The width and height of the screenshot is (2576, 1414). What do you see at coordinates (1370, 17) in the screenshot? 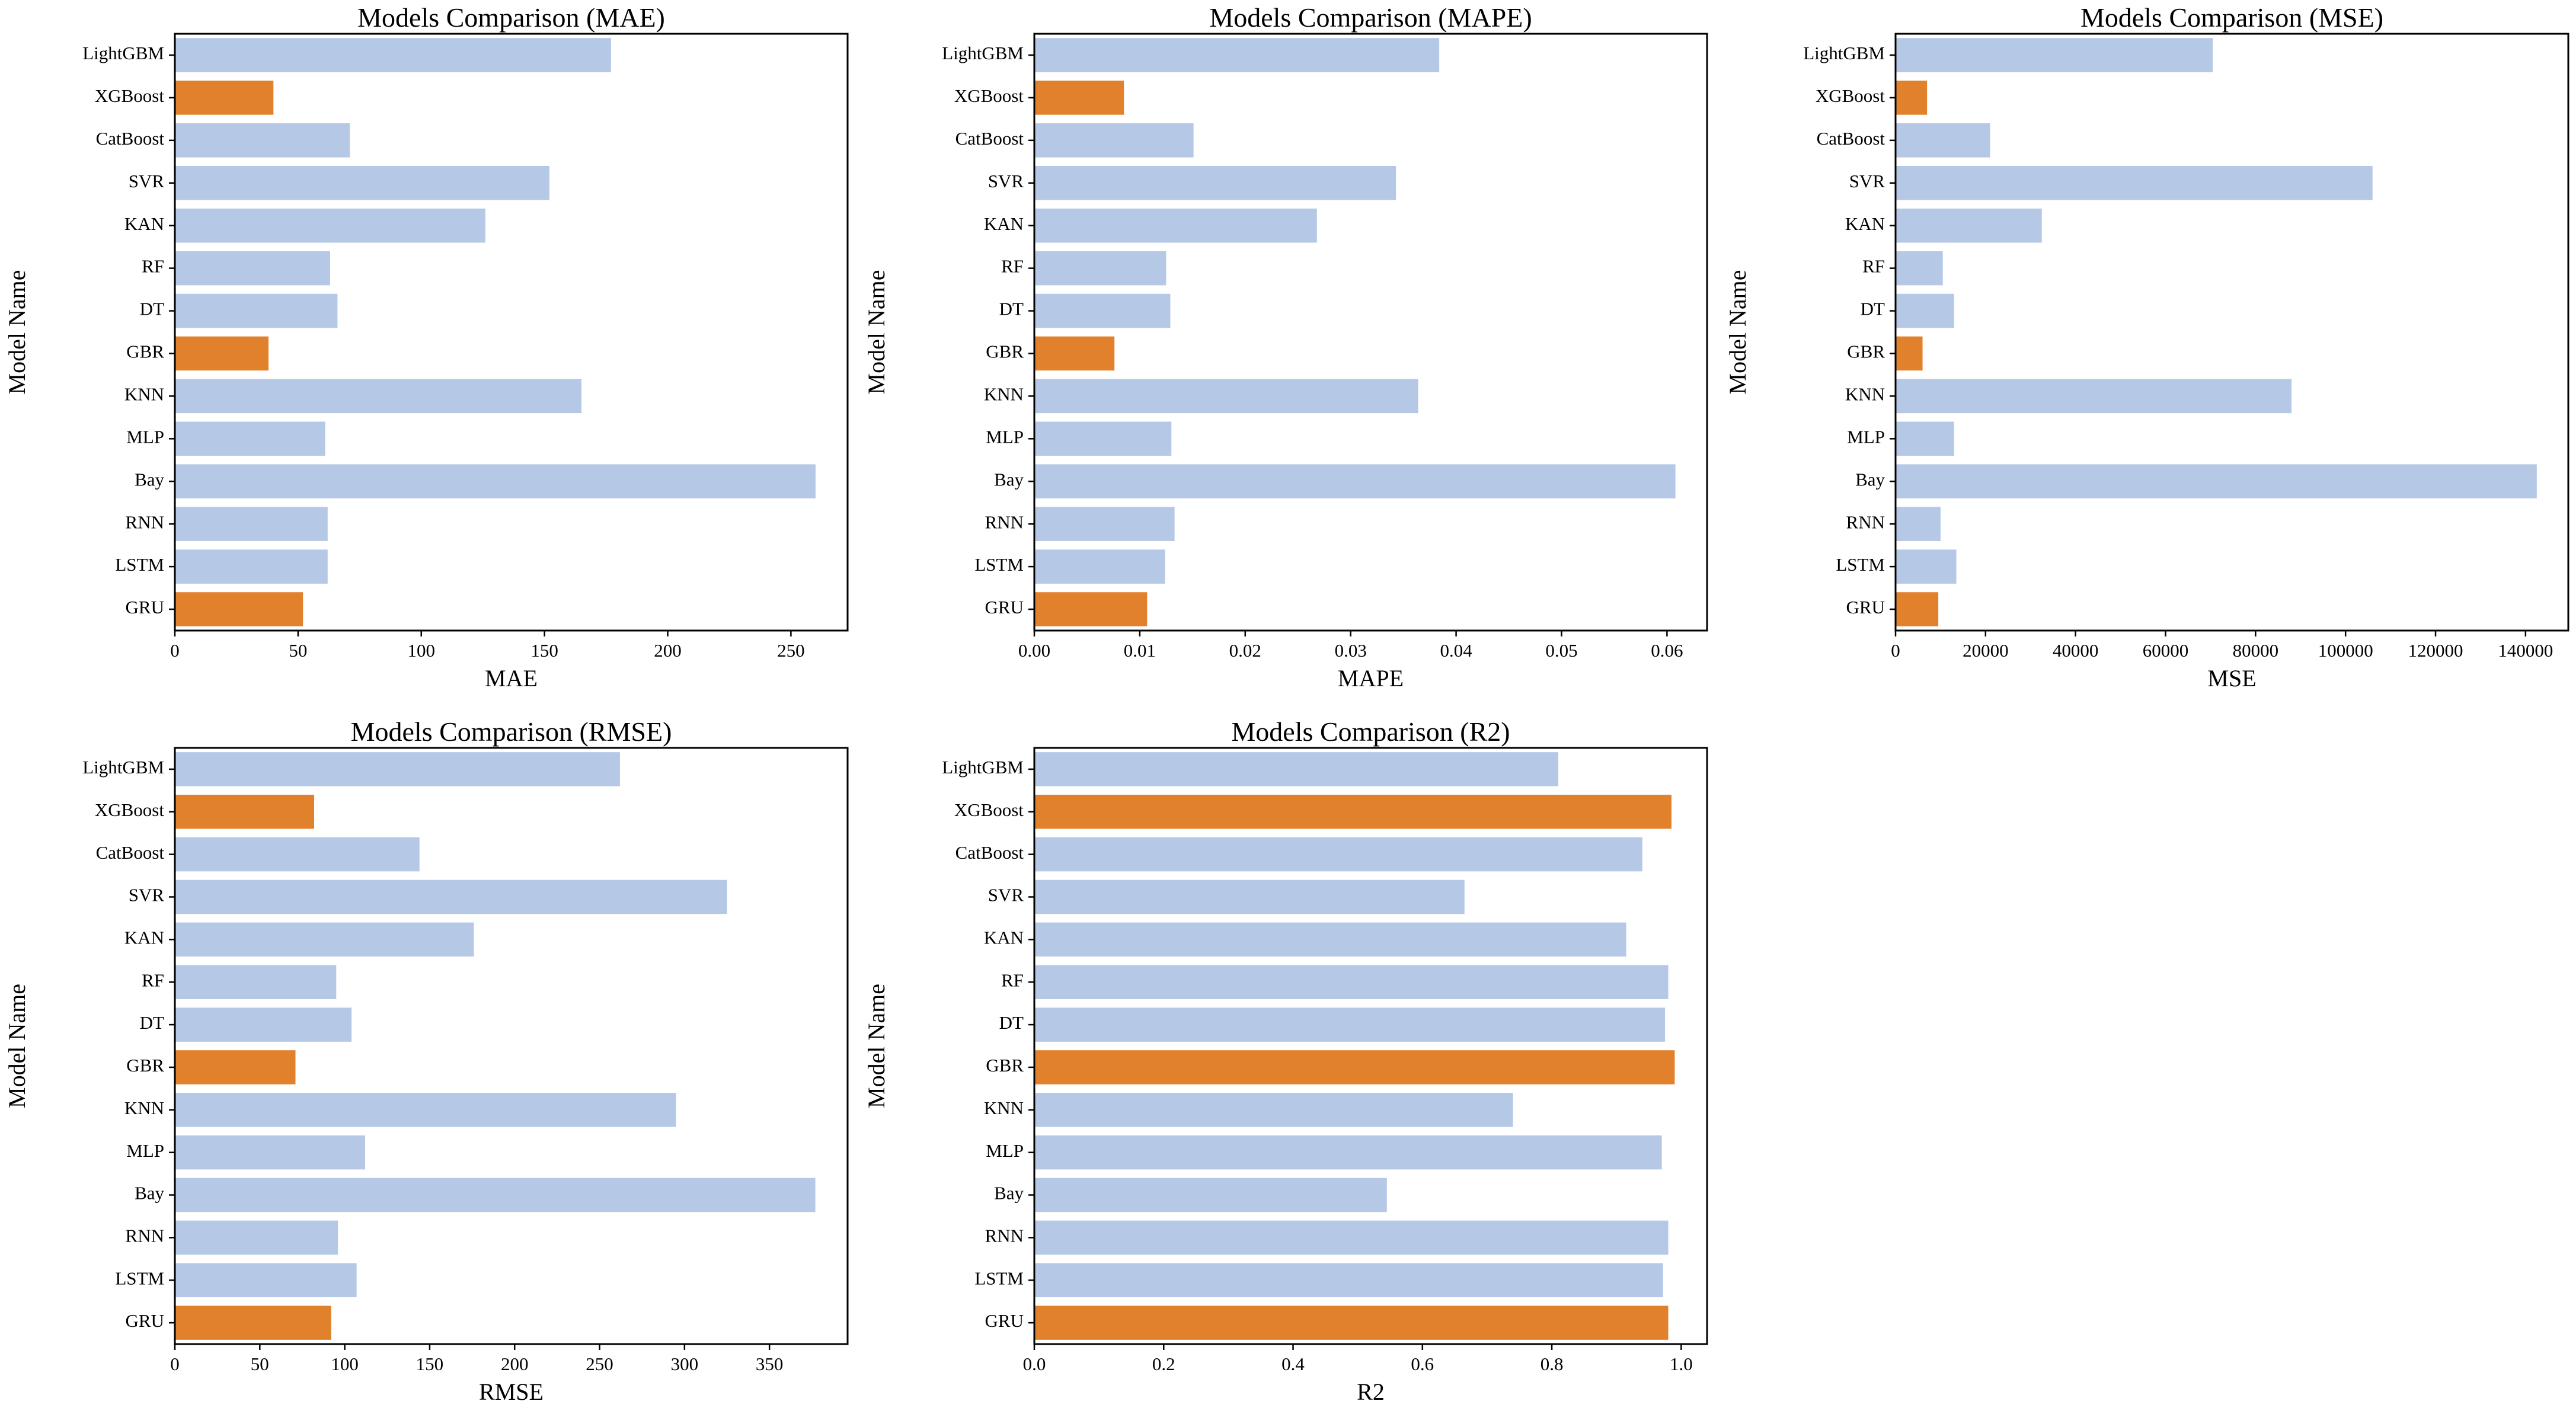
I see `chart-title: Models Comparison (MAPE)` at bounding box center [1370, 17].